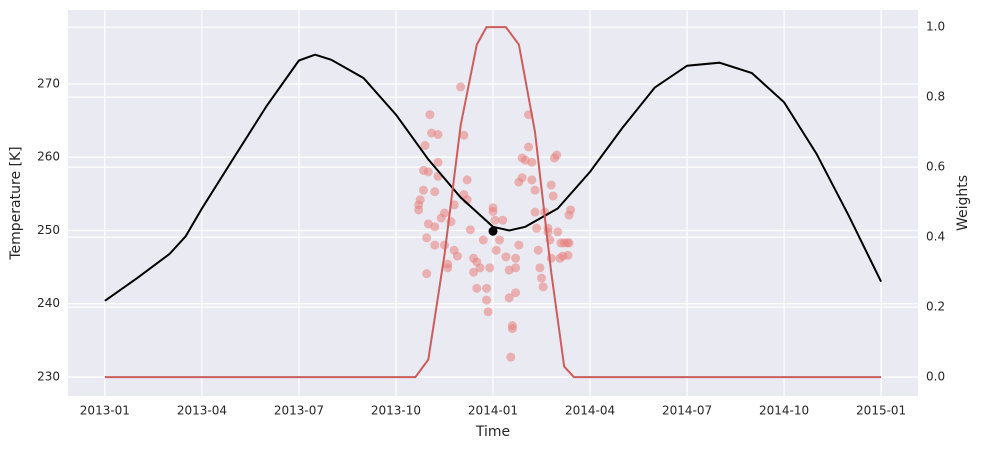  What do you see at coordinates (48, 157) in the screenshot?
I see `y-tick-label: 260` at bounding box center [48, 157].